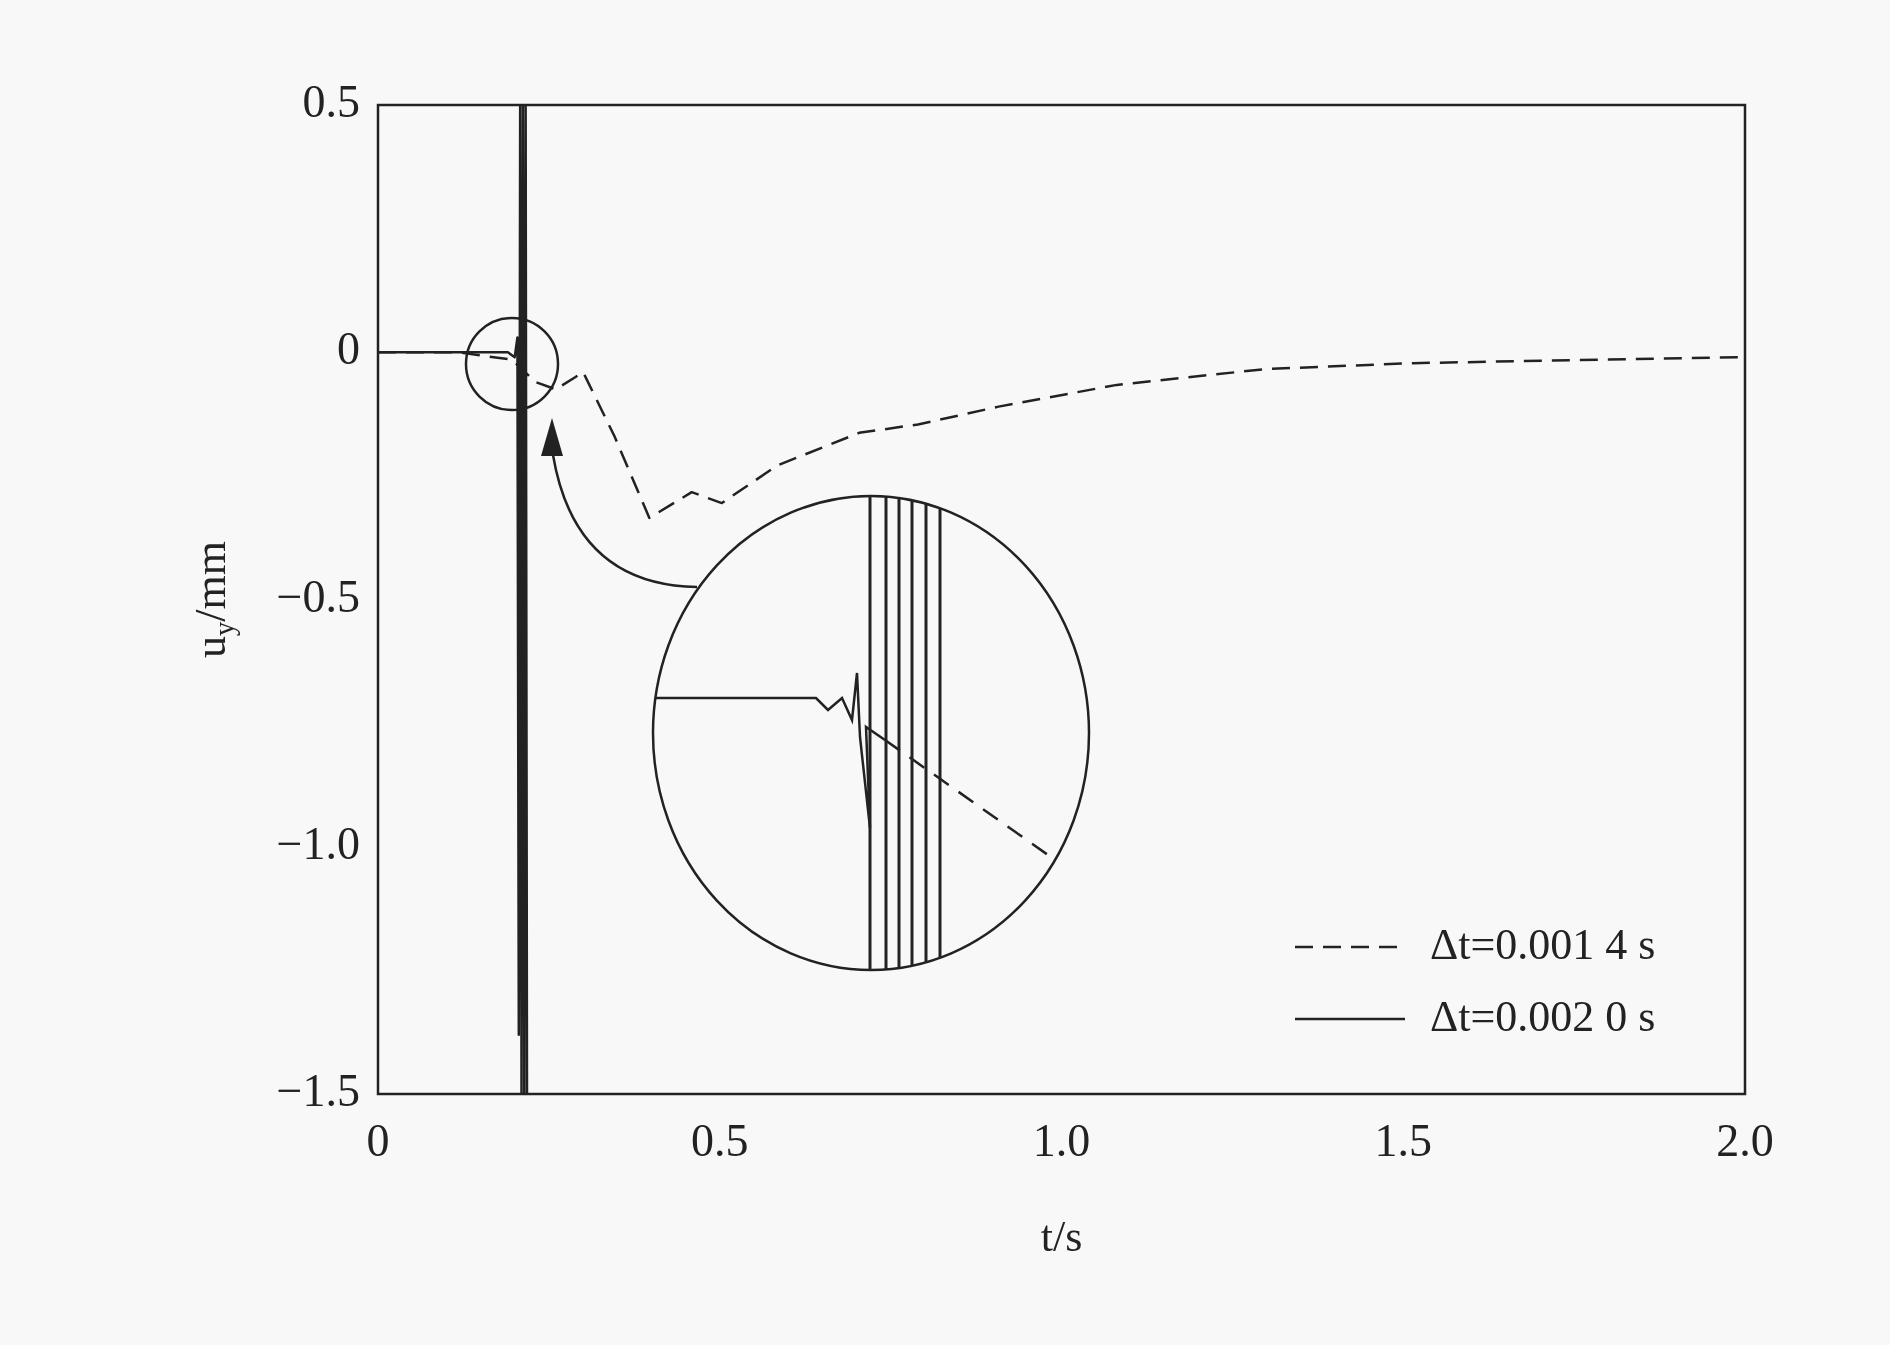 The image size is (1890, 1345). Describe the element at coordinates (331, 102) in the screenshot. I see `y-tick-label: 0.5` at that location.